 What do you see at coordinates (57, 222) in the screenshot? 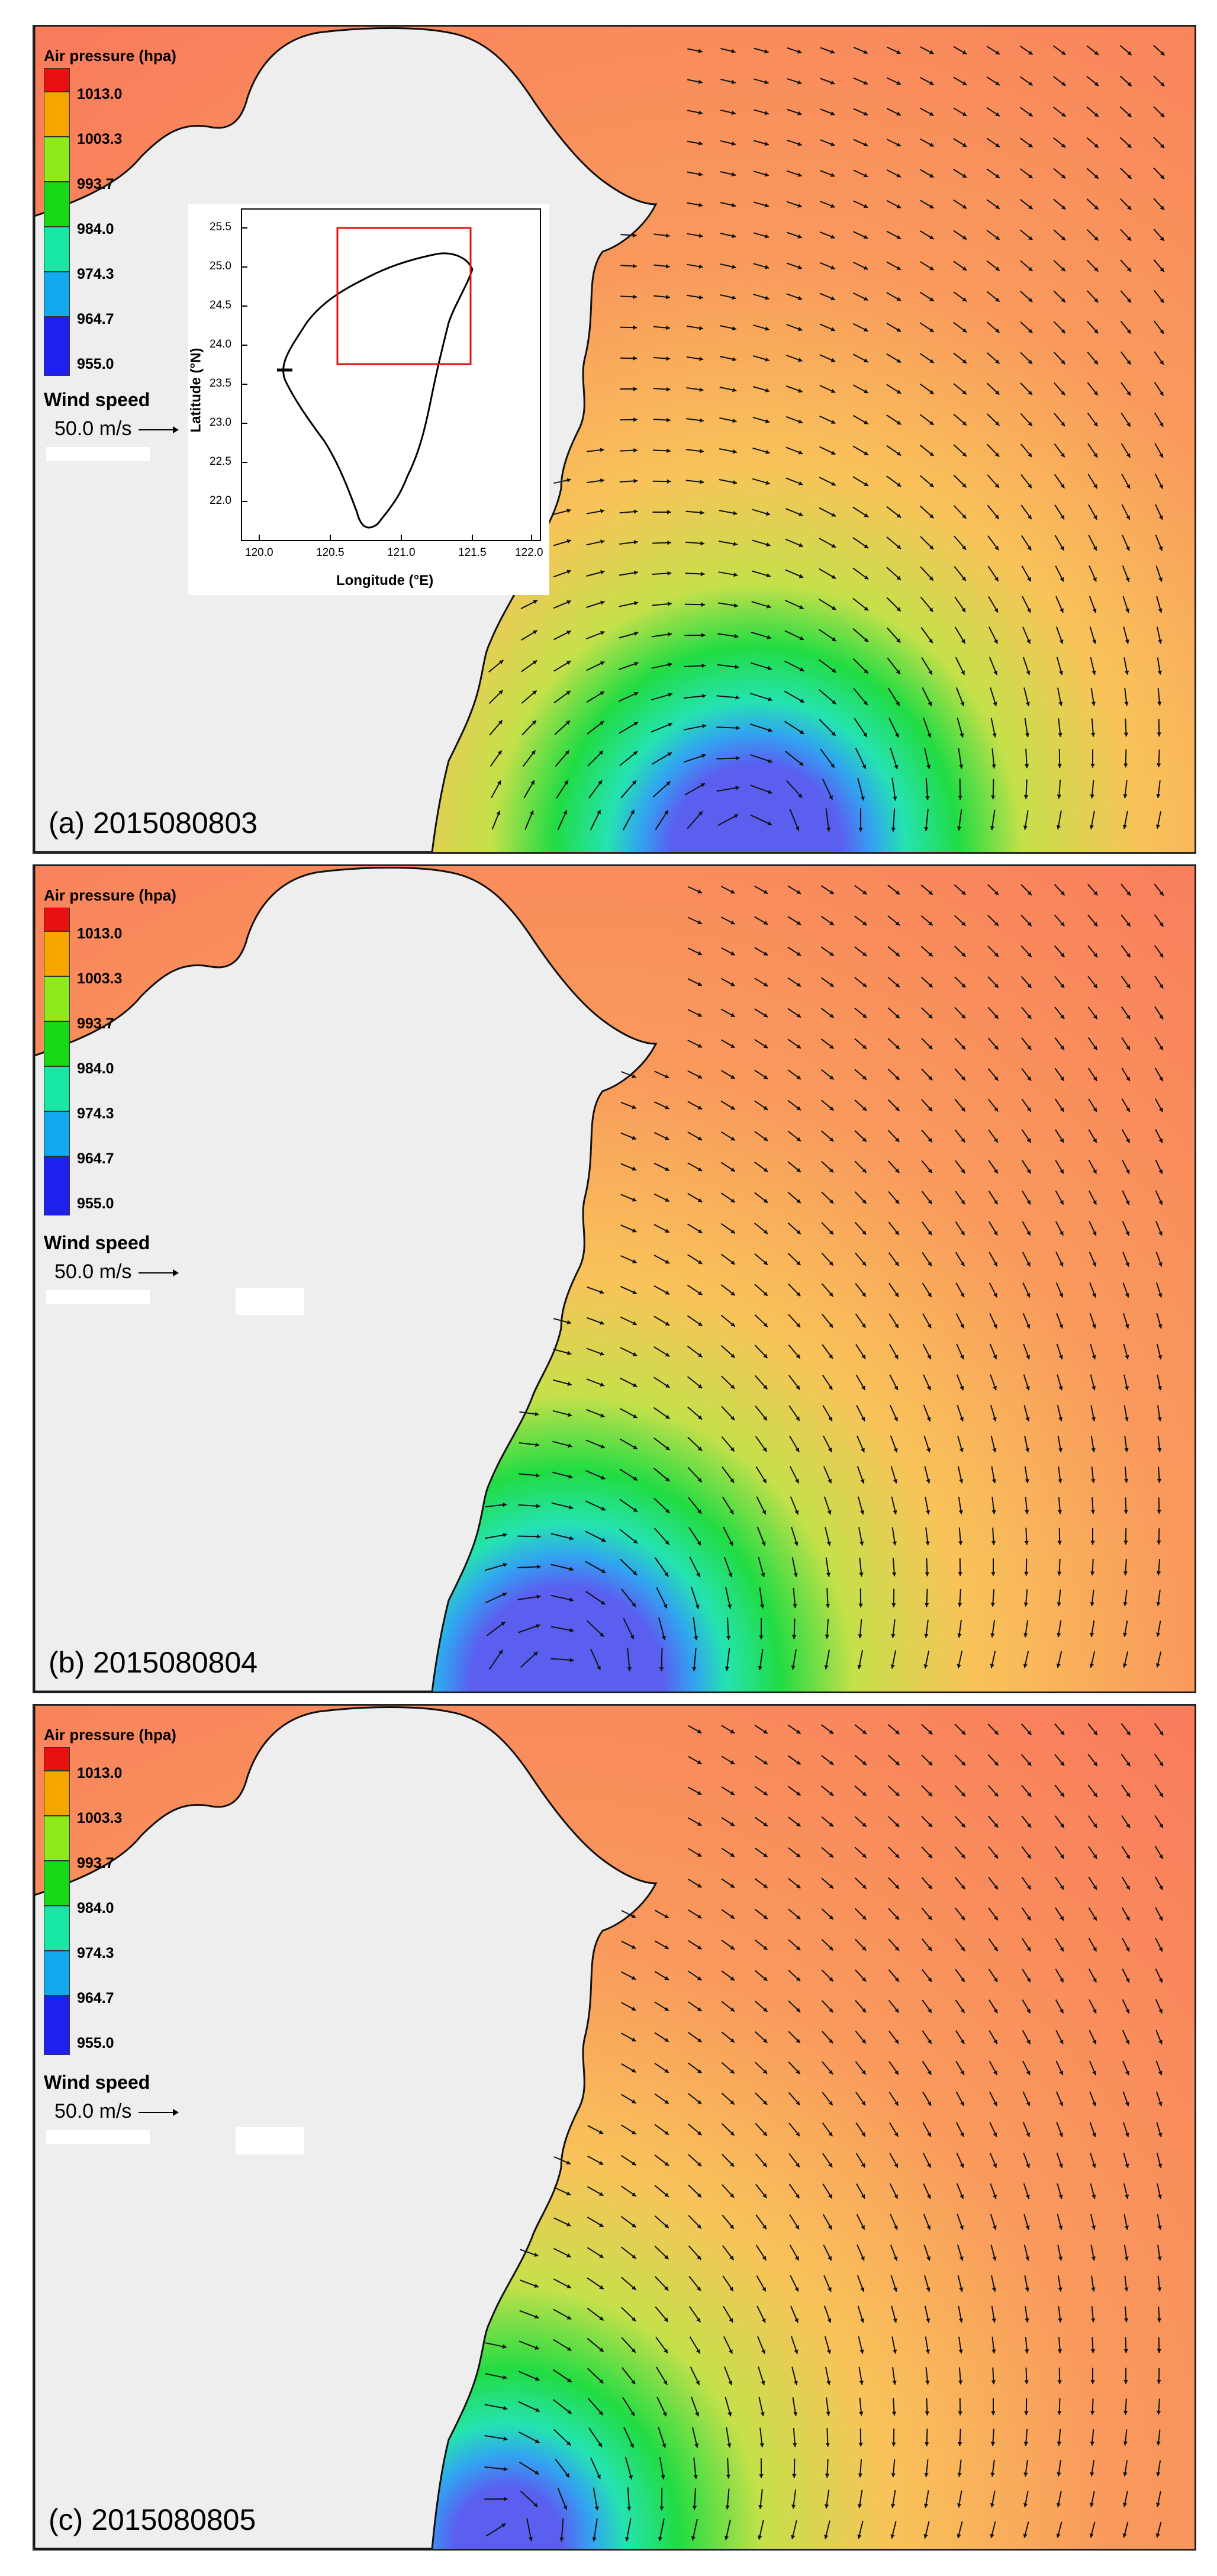
I see `legend-colorbar` at bounding box center [57, 222].